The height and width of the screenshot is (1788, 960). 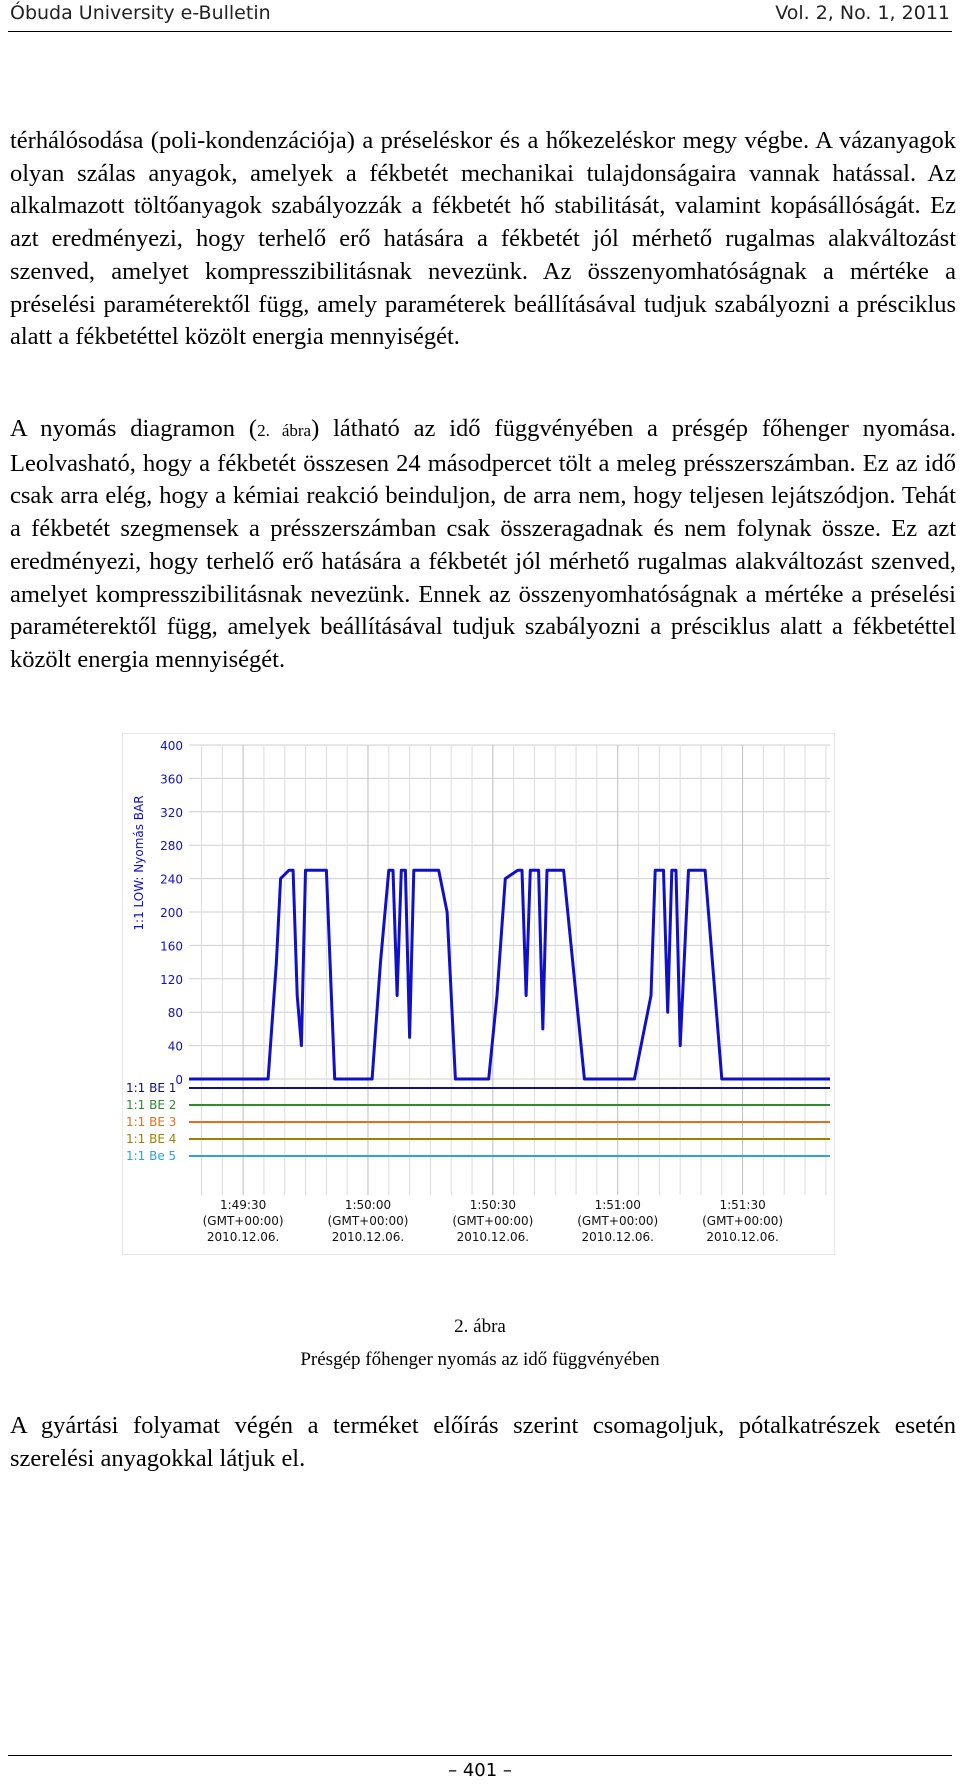 What do you see at coordinates (171, 846) in the screenshot?
I see `y-tick-label: 280` at bounding box center [171, 846].